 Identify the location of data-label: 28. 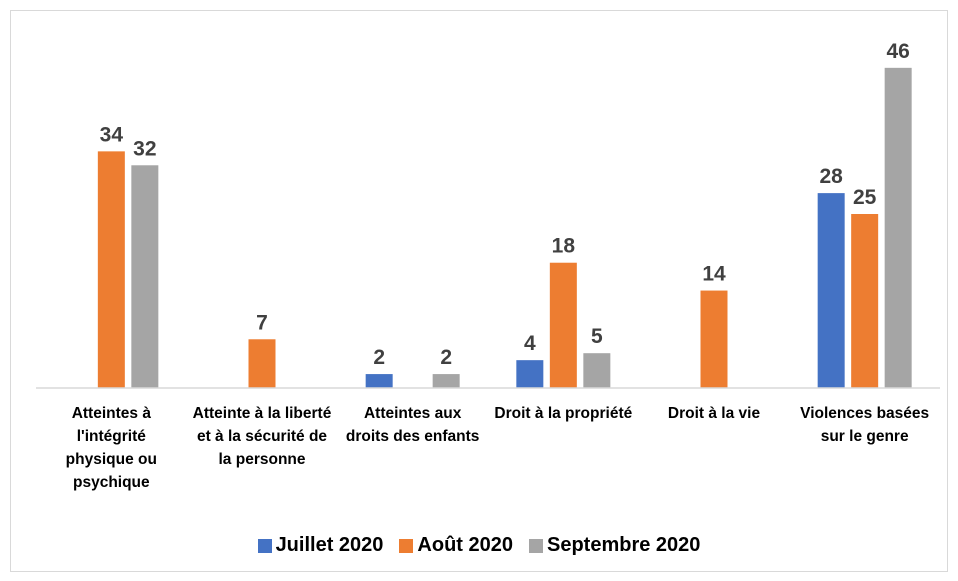
(831, 176).